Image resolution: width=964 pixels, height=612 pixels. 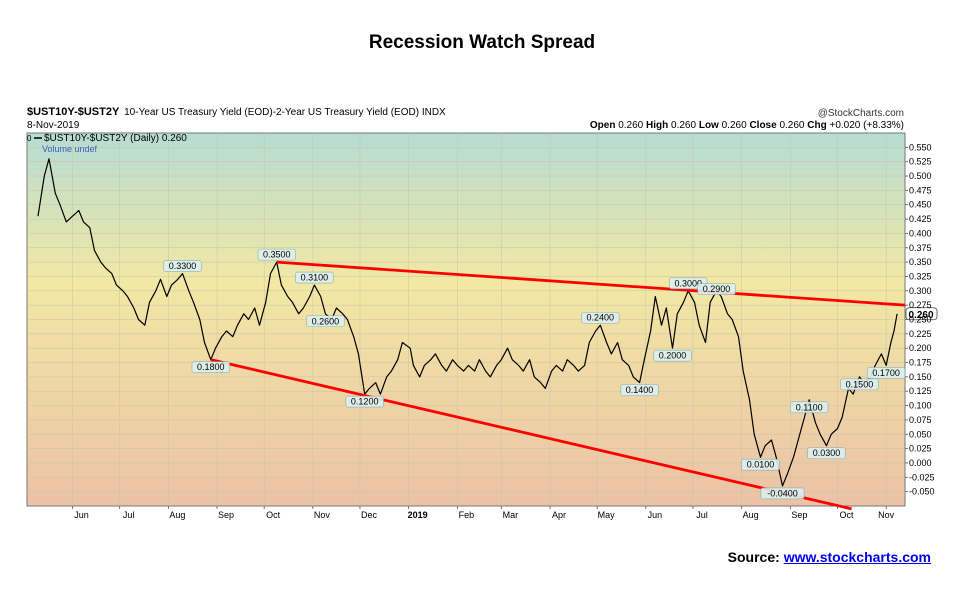 What do you see at coordinates (920, 205) in the screenshot?
I see `y-tick-label: 0.450` at bounding box center [920, 205].